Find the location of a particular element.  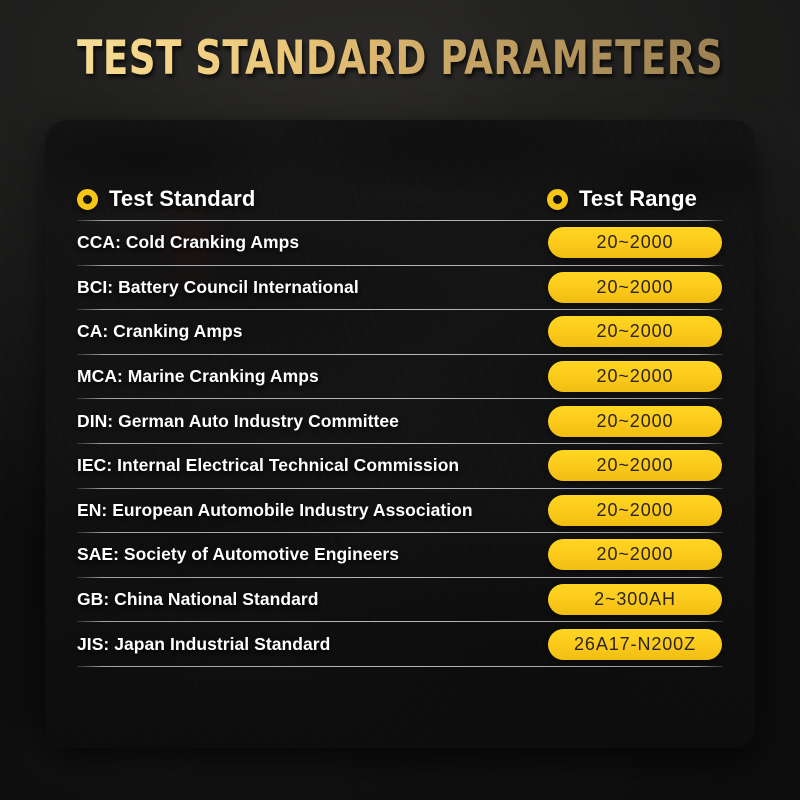

column-header-label: Test Range is located at coordinates (638, 198).